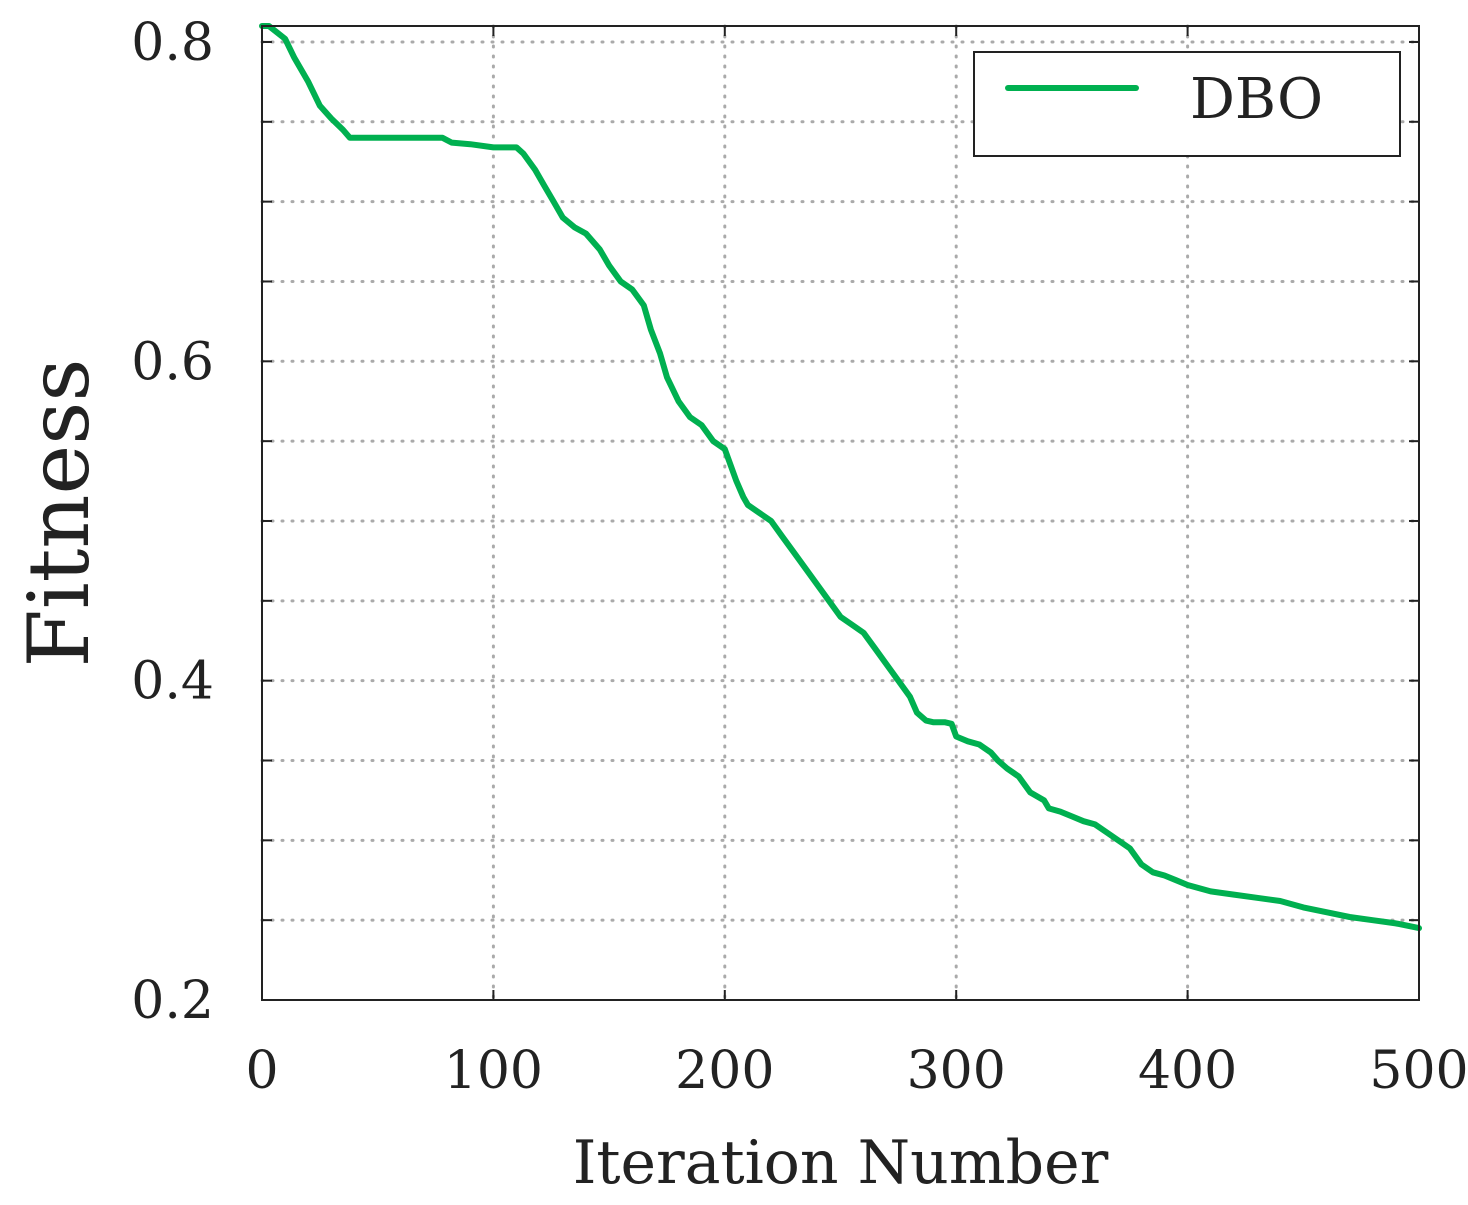 The height and width of the screenshot is (1205, 1468). I want to click on y-tick-label-2: 0.6, so click(172, 362).